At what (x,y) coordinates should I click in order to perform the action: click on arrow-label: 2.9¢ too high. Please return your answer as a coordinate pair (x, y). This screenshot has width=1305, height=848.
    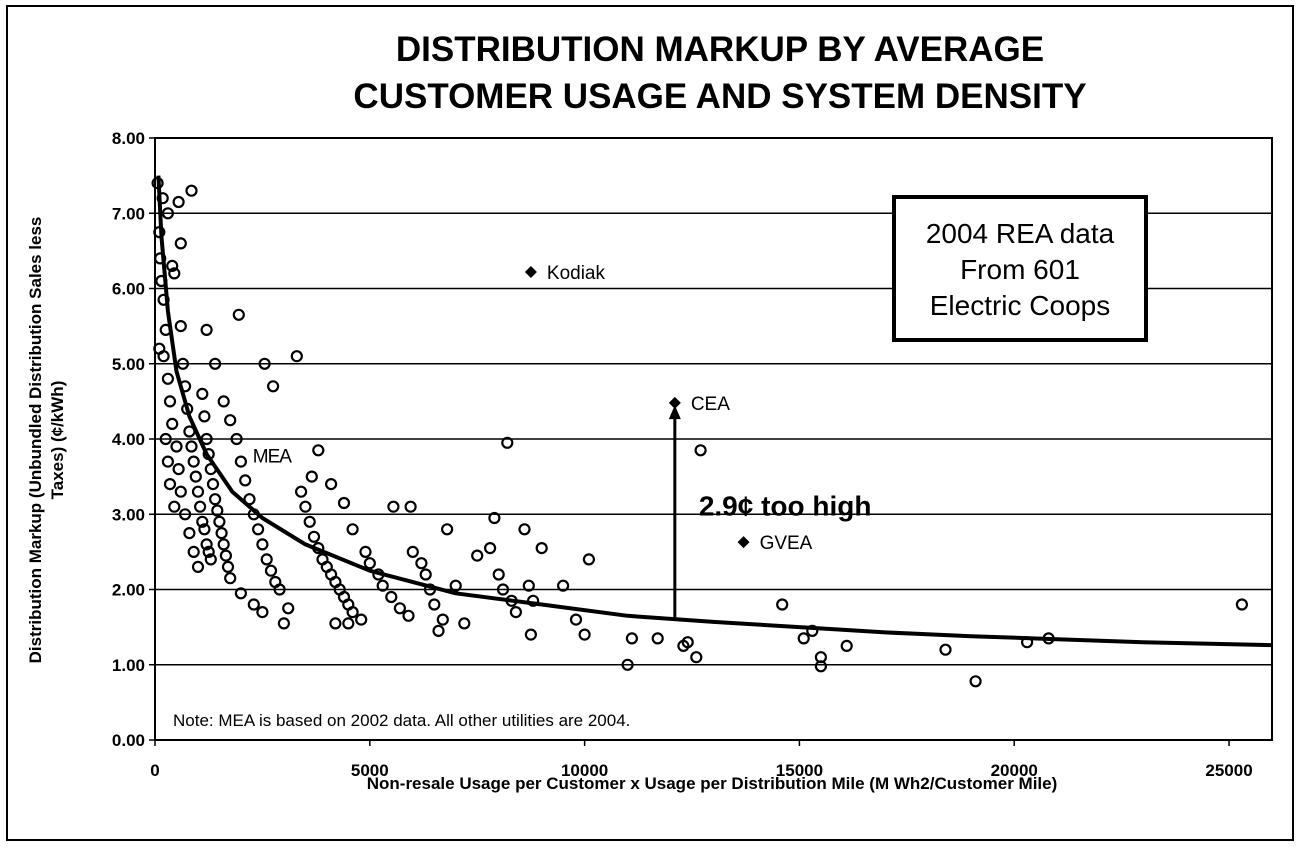
    Looking at the image, I should click on (785, 505).